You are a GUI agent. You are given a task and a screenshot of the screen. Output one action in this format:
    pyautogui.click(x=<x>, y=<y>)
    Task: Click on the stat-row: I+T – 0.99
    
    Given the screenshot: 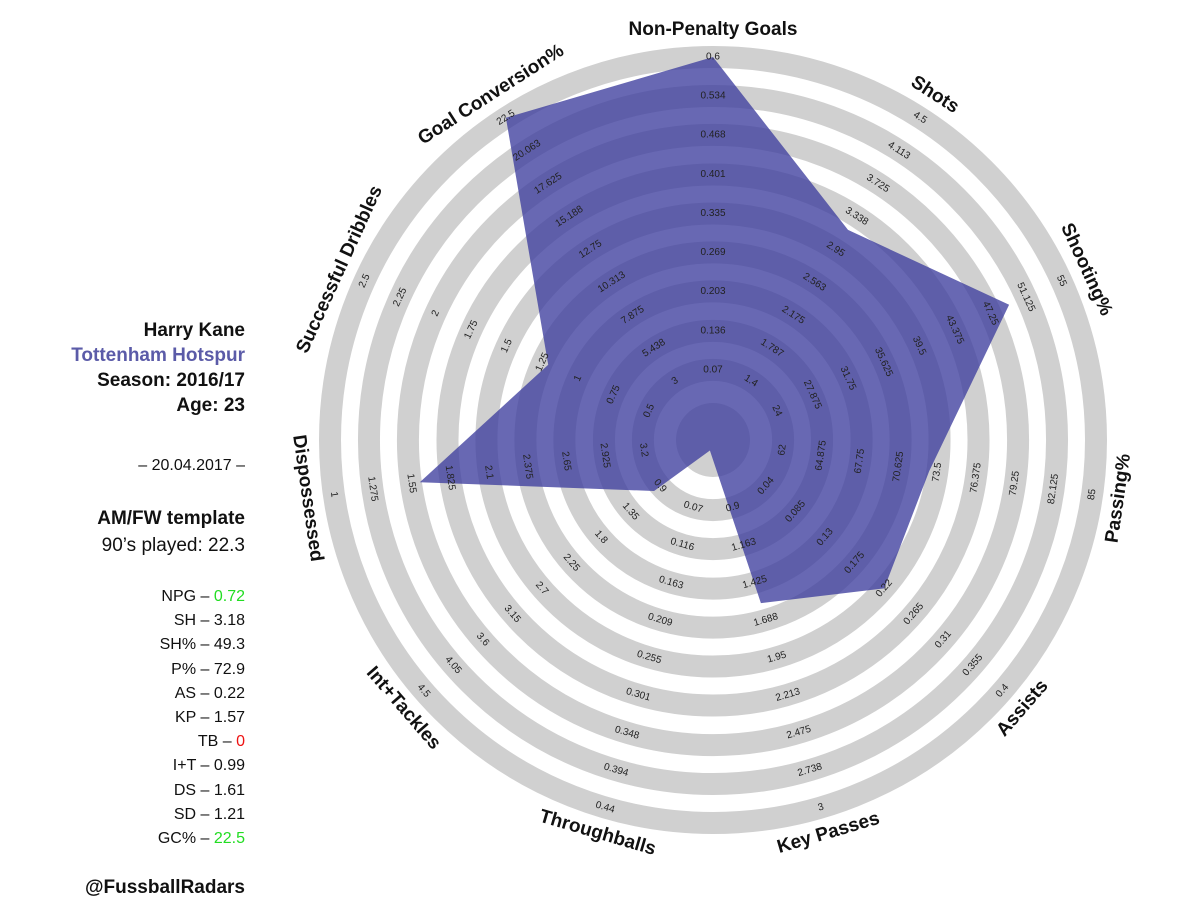 What is the action you would take?
    pyautogui.click(x=209, y=766)
    